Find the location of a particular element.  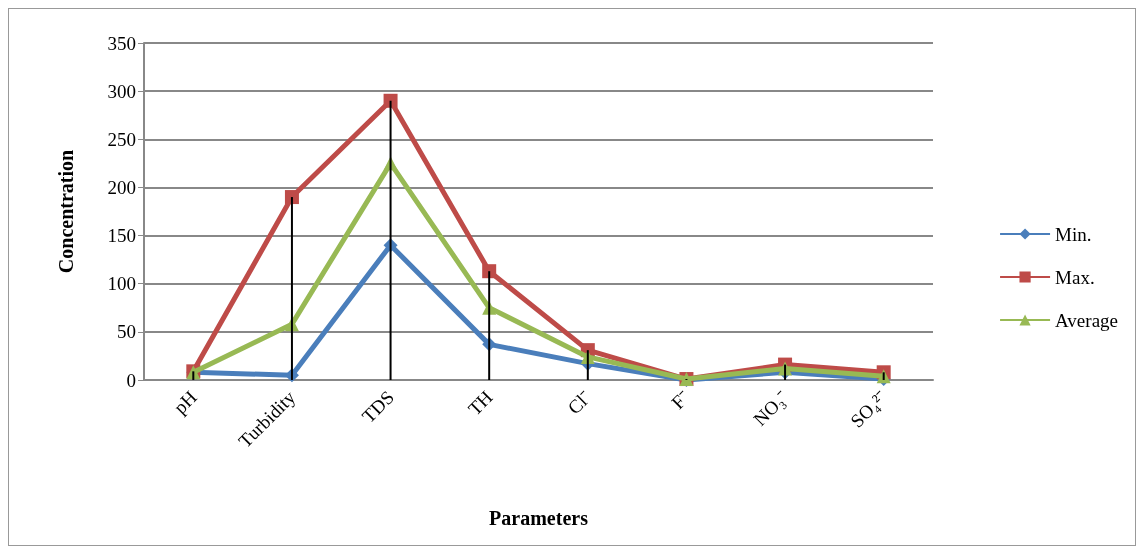

x-tick-label: pH is located at coordinates (185, 402).